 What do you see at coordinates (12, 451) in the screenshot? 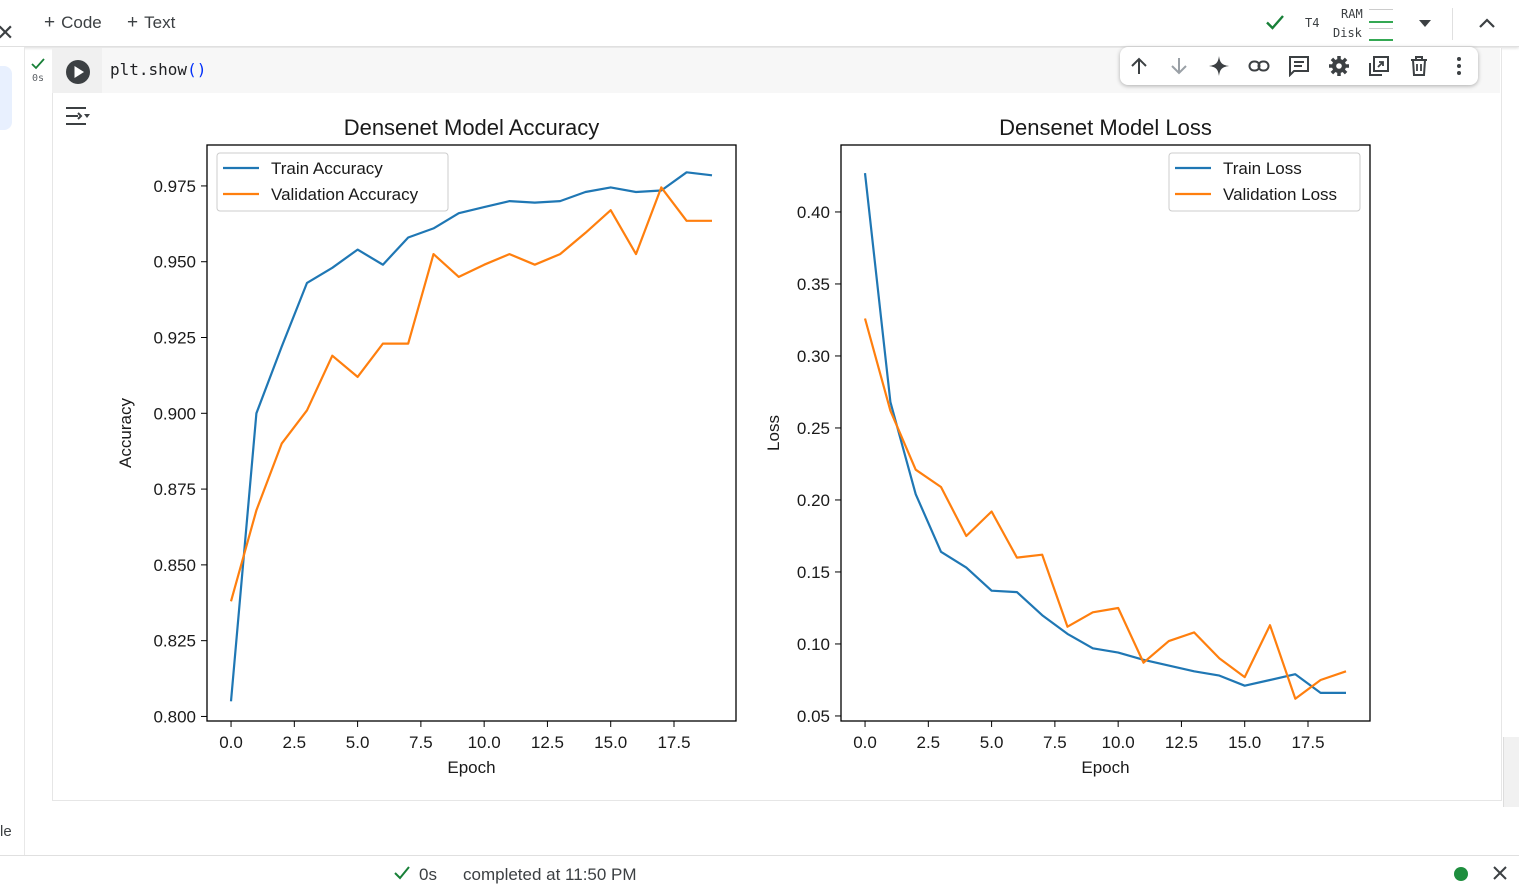
I see `left-sidebar` at bounding box center [12, 451].